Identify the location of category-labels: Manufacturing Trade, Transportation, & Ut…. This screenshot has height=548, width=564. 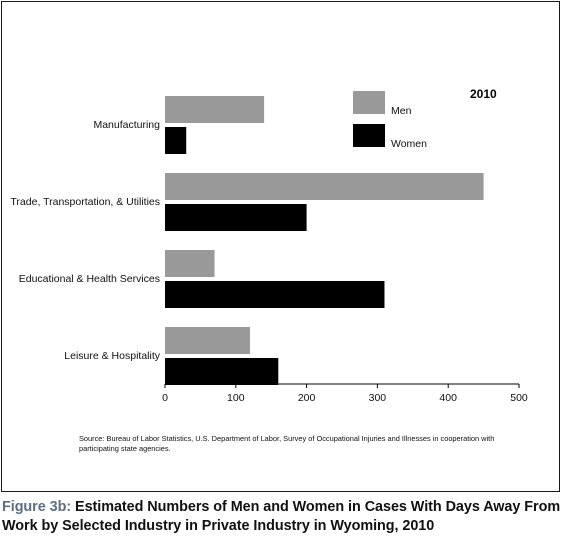
(85, 240).